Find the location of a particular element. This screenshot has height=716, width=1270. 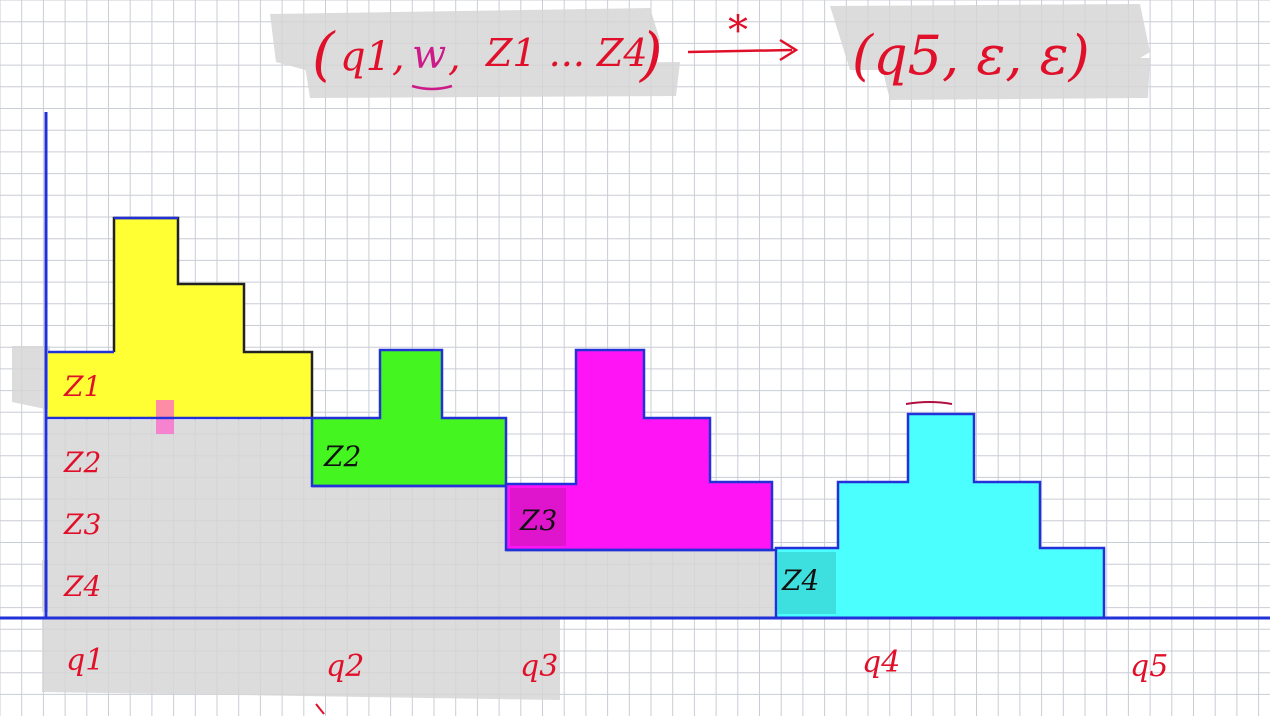

formula-input: w is located at coordinates (429, 55).